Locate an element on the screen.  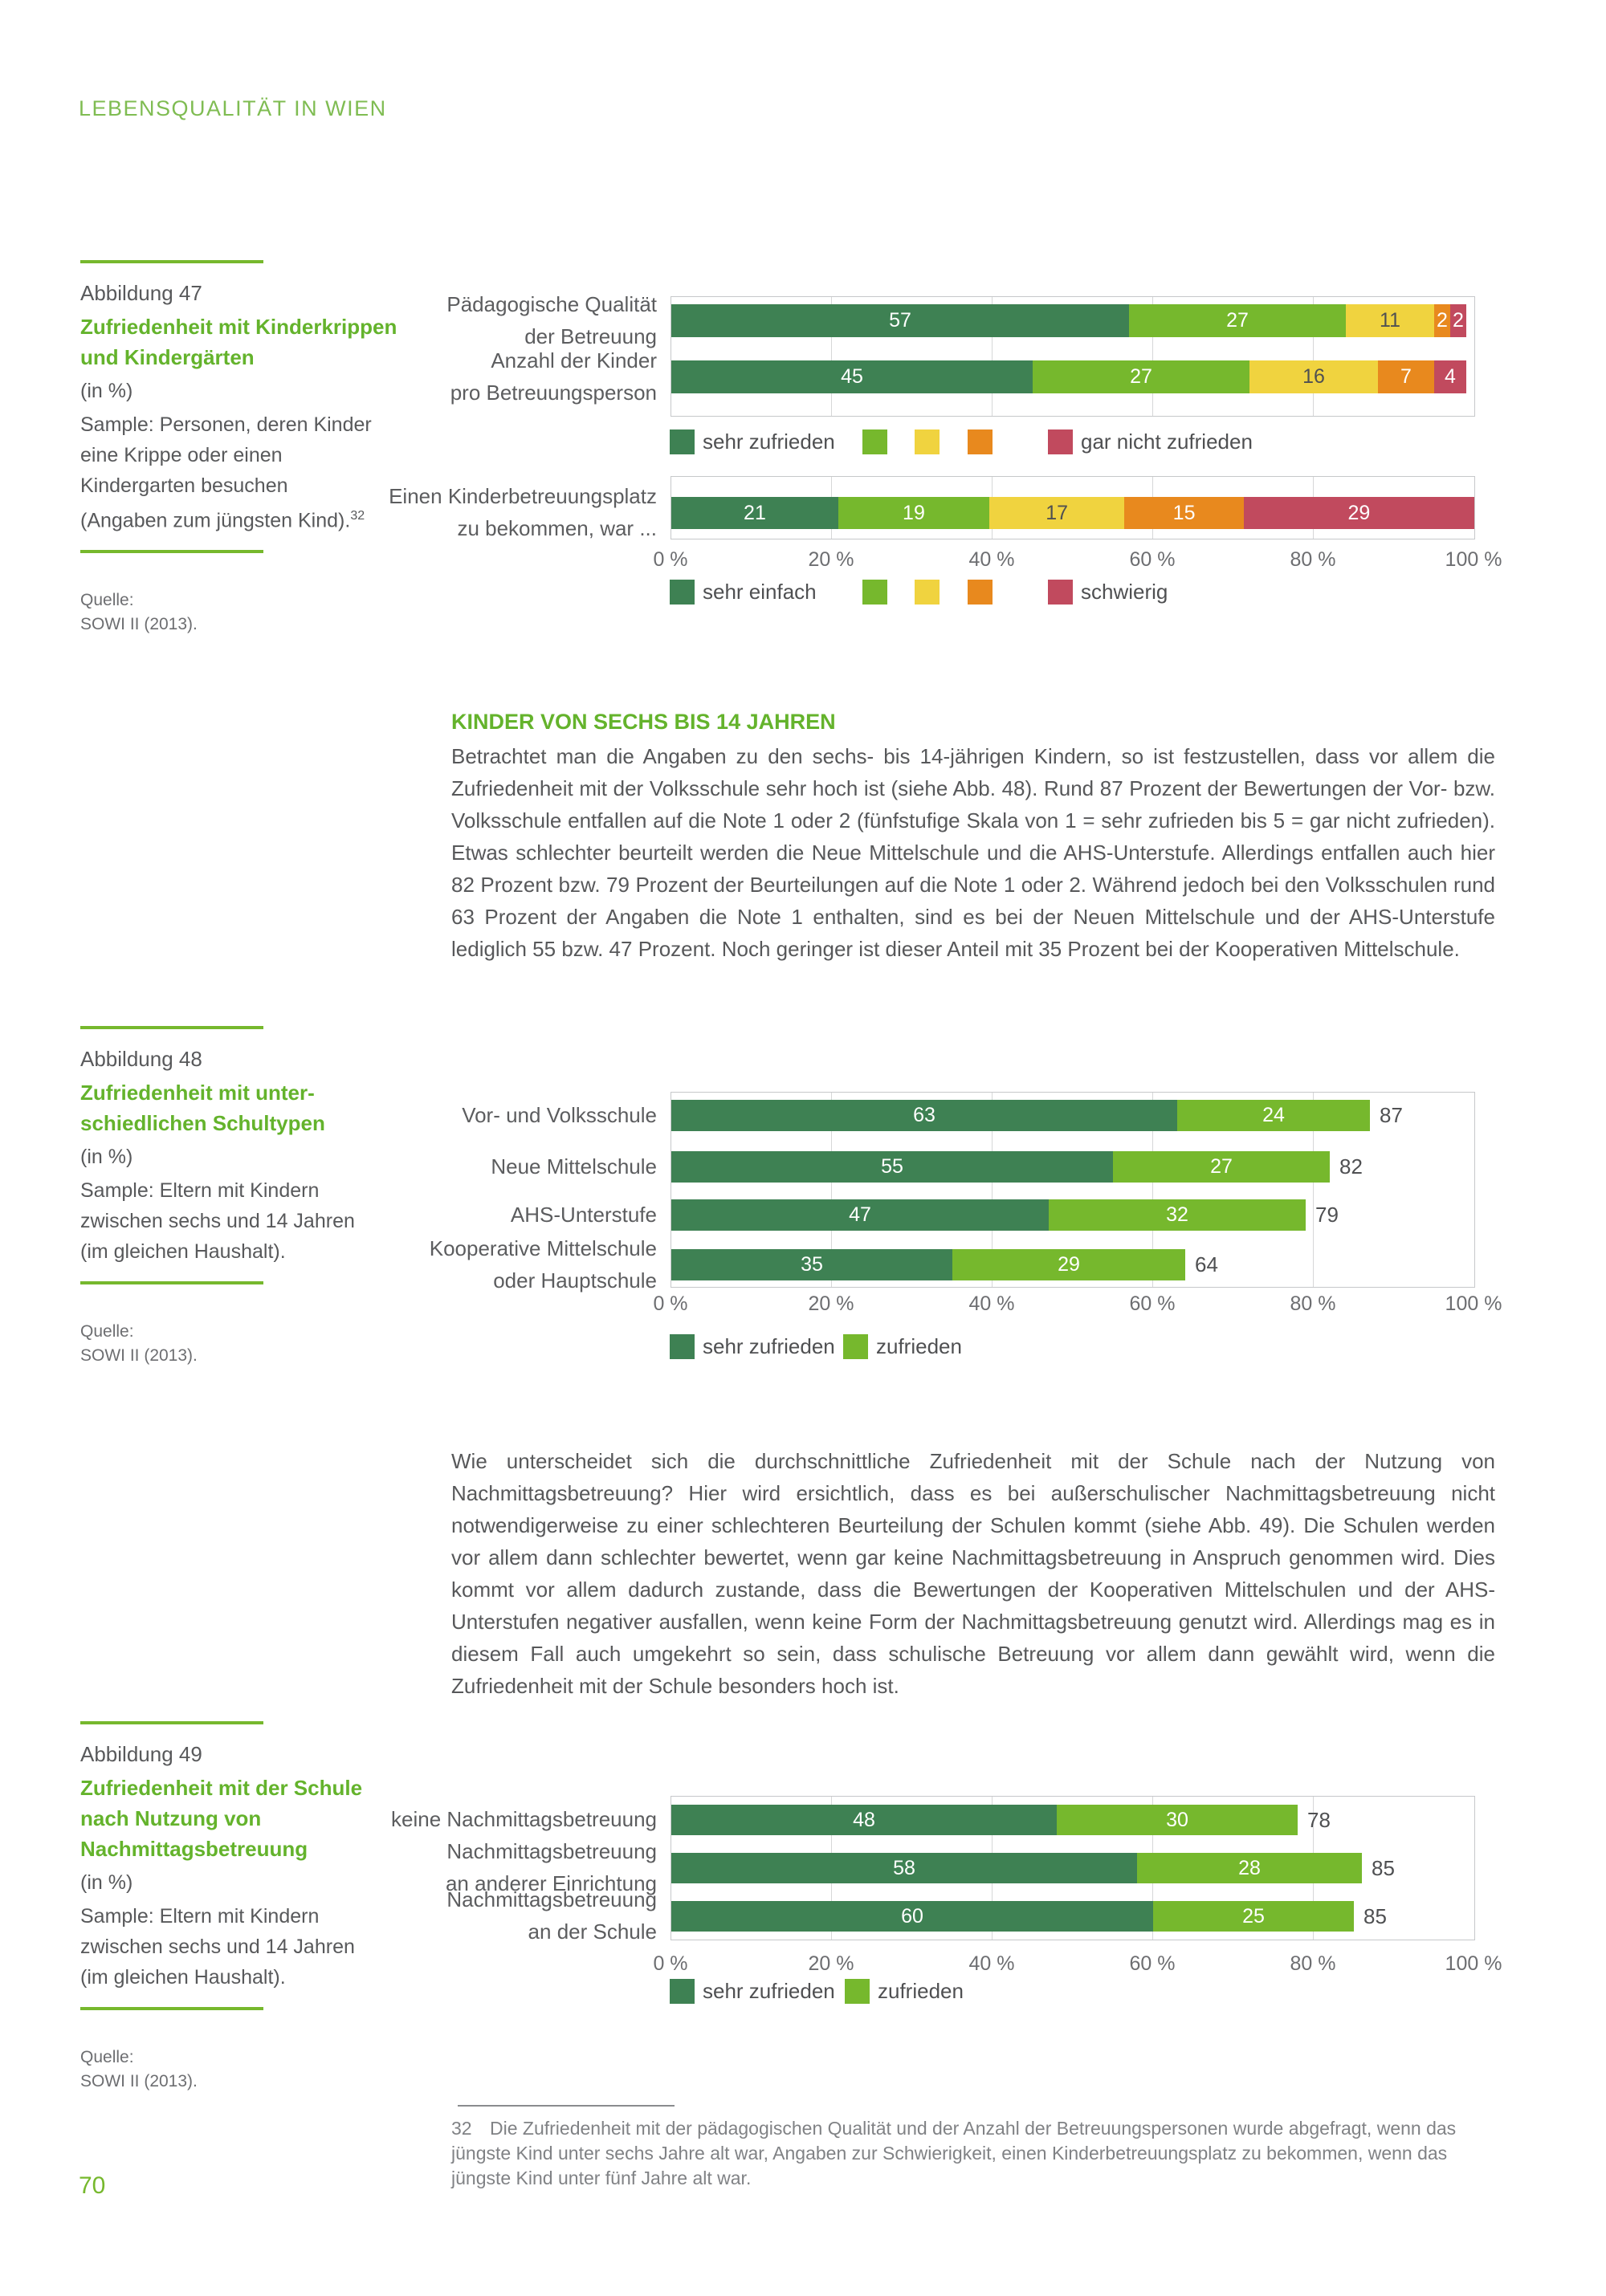
legend-label: zufrieden is located at coordinates (921, 1991).